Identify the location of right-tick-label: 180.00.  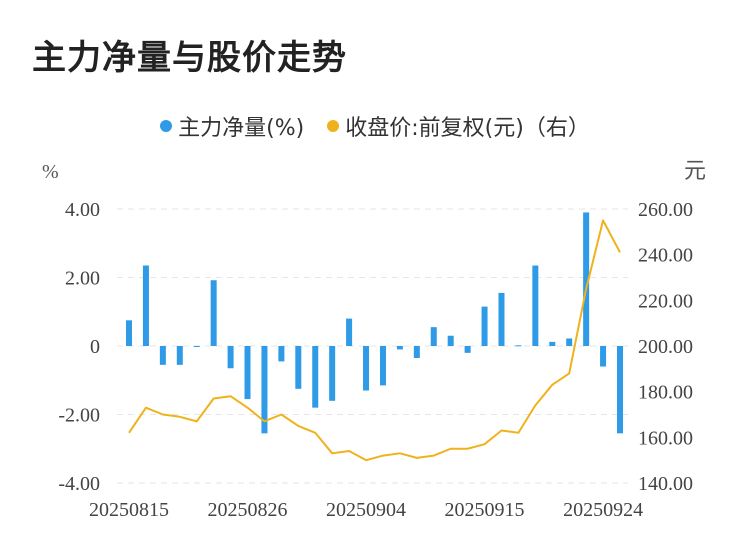
(665, 393).